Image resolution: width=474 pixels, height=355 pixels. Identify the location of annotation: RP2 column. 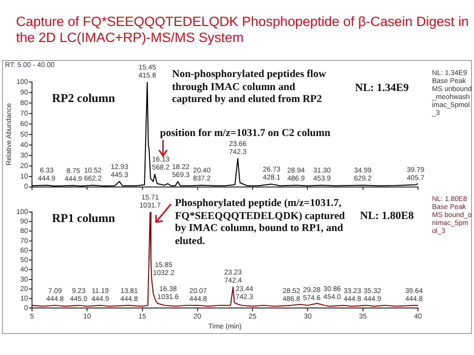
(84, 98).